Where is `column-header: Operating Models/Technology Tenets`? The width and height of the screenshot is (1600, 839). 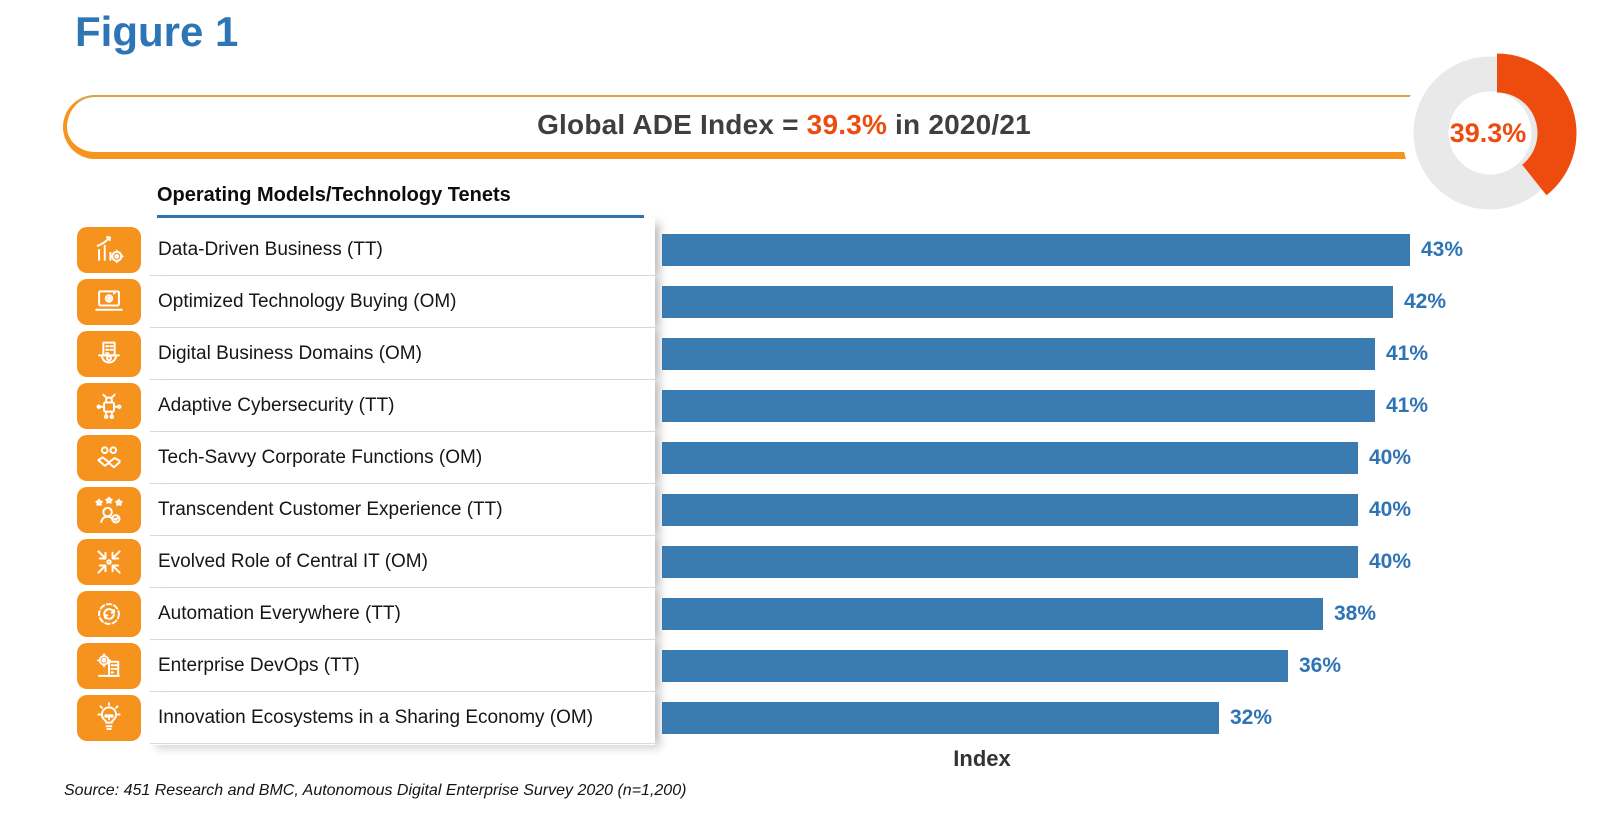 column-header: Operating Models/Technology Tenets is located at coordinates (334, 195).